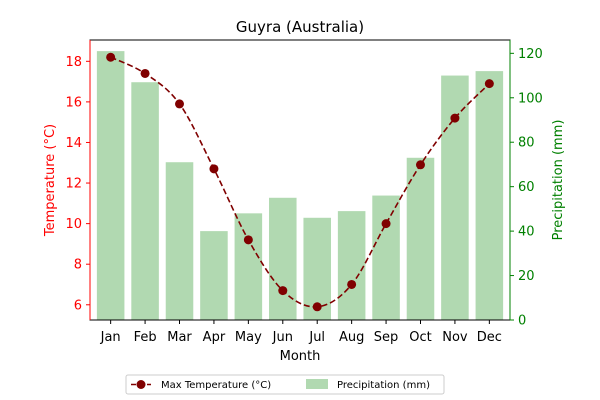  What do you see at coordinates (179, 337) in the screenshot?
I see `x-tick-label: Mar` at bounding box center [179, 337].